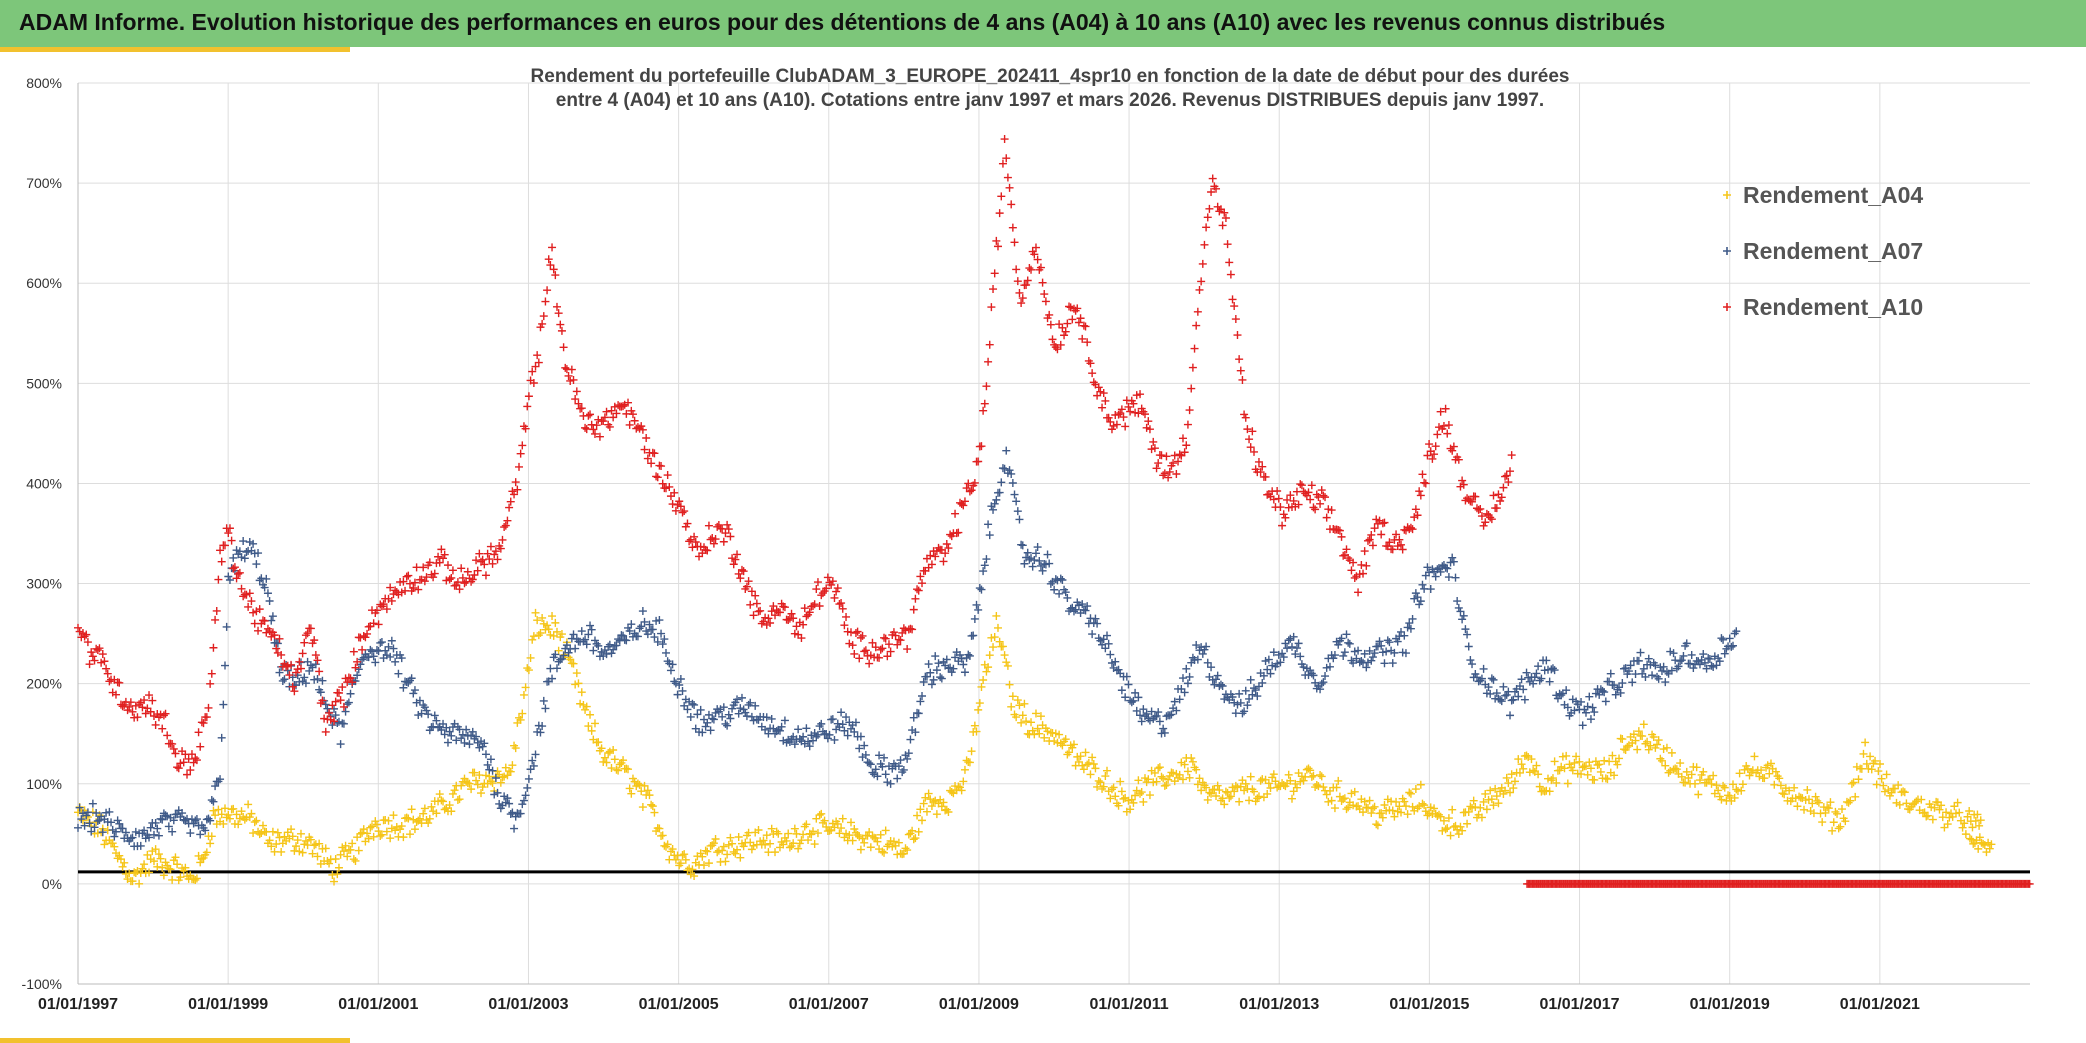  What do you see at coordinates (44, 483) in the screenshot?
I see `y-tick-label: 400%` at bounding box center [44, 483].